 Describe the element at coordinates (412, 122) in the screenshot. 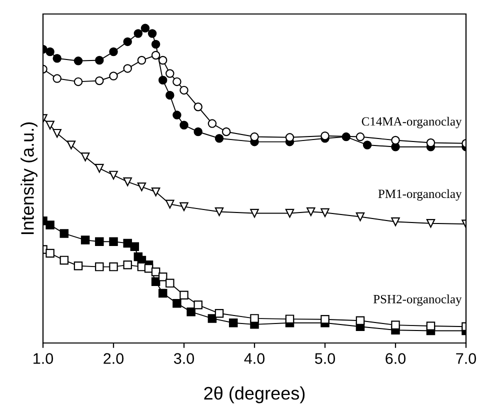

I see `annotation: C14MA-organoclay` at that location.